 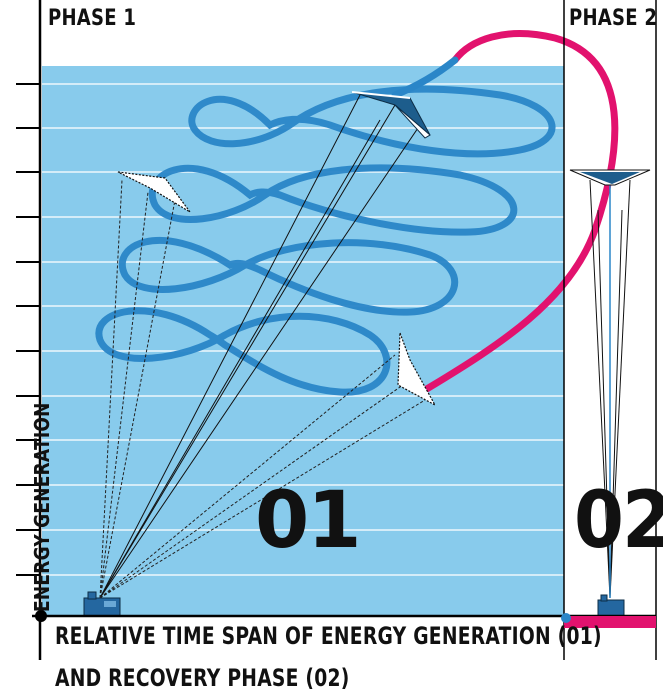 What do you see at coordinates (618, 521) in the screenshot?
I see `phase-2-marker: 02` at bounding box center [618, 521].